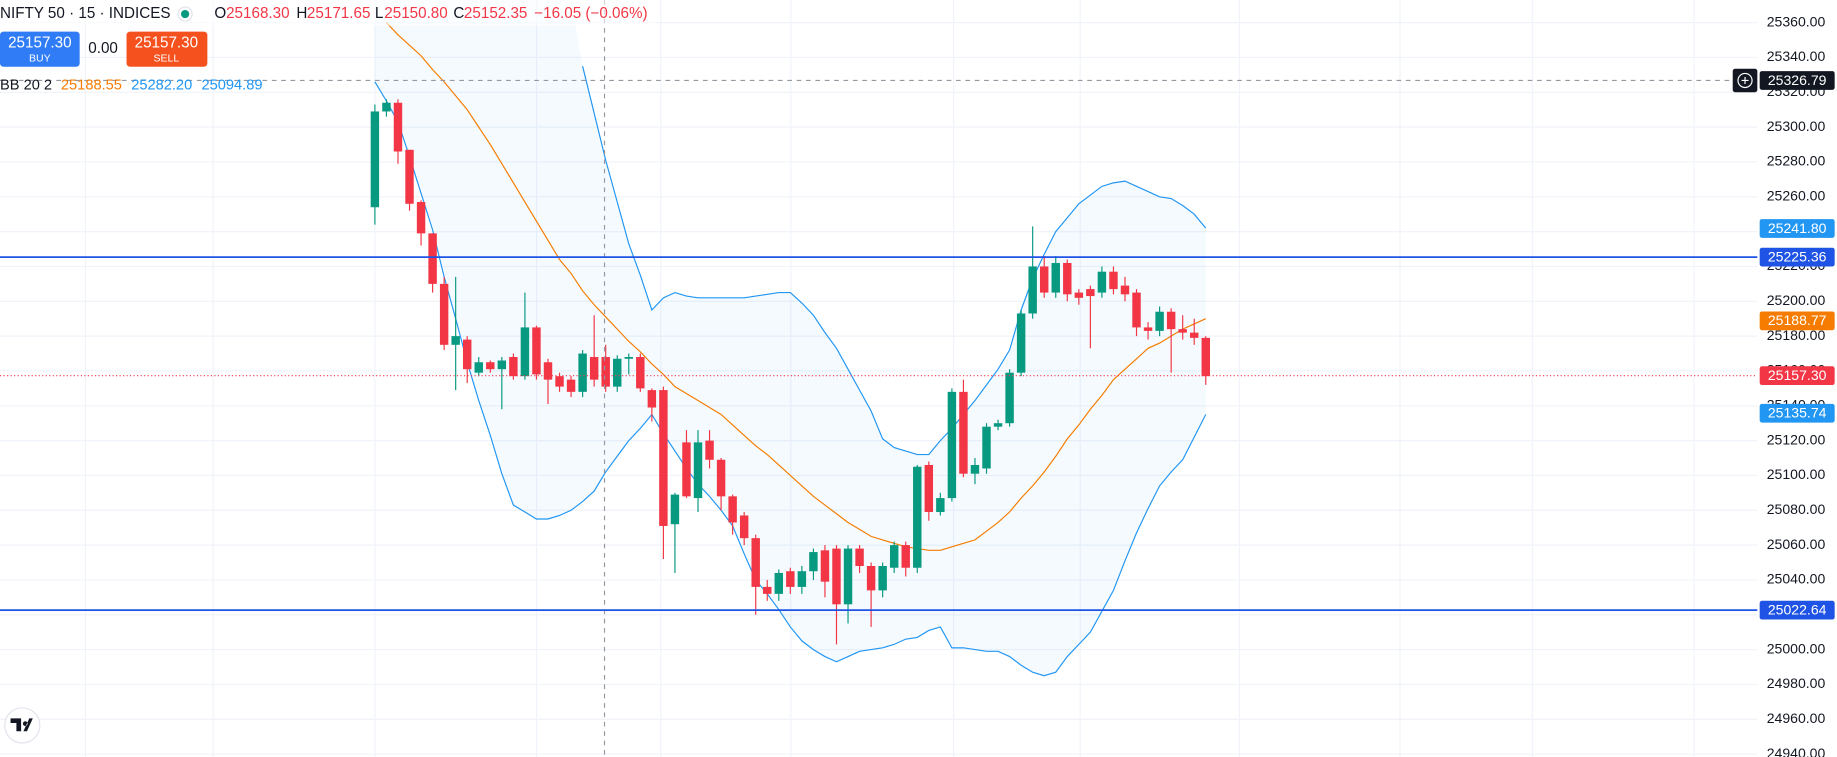 This screenshot has height=757, width=1837. I want to click on sell-bg, so click(167, 49).